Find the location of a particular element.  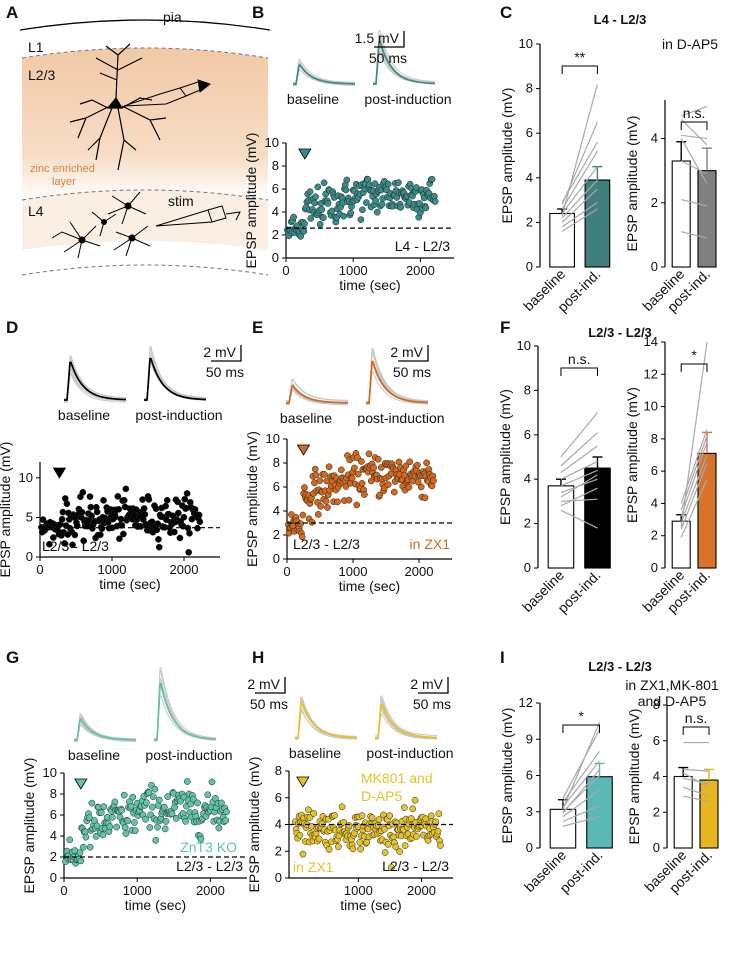

x-tick-label: 0 is located at coordinates (39, 569).